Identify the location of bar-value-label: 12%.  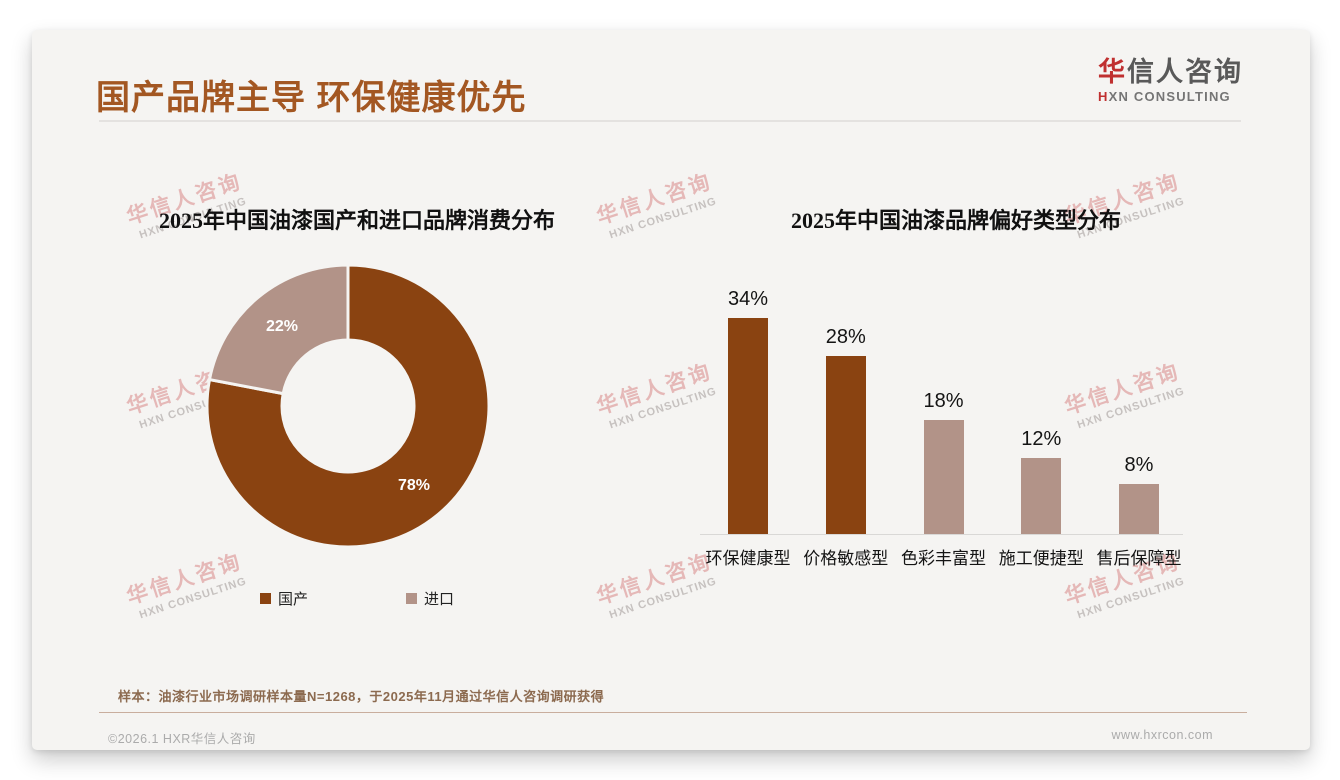
(1041, 439).